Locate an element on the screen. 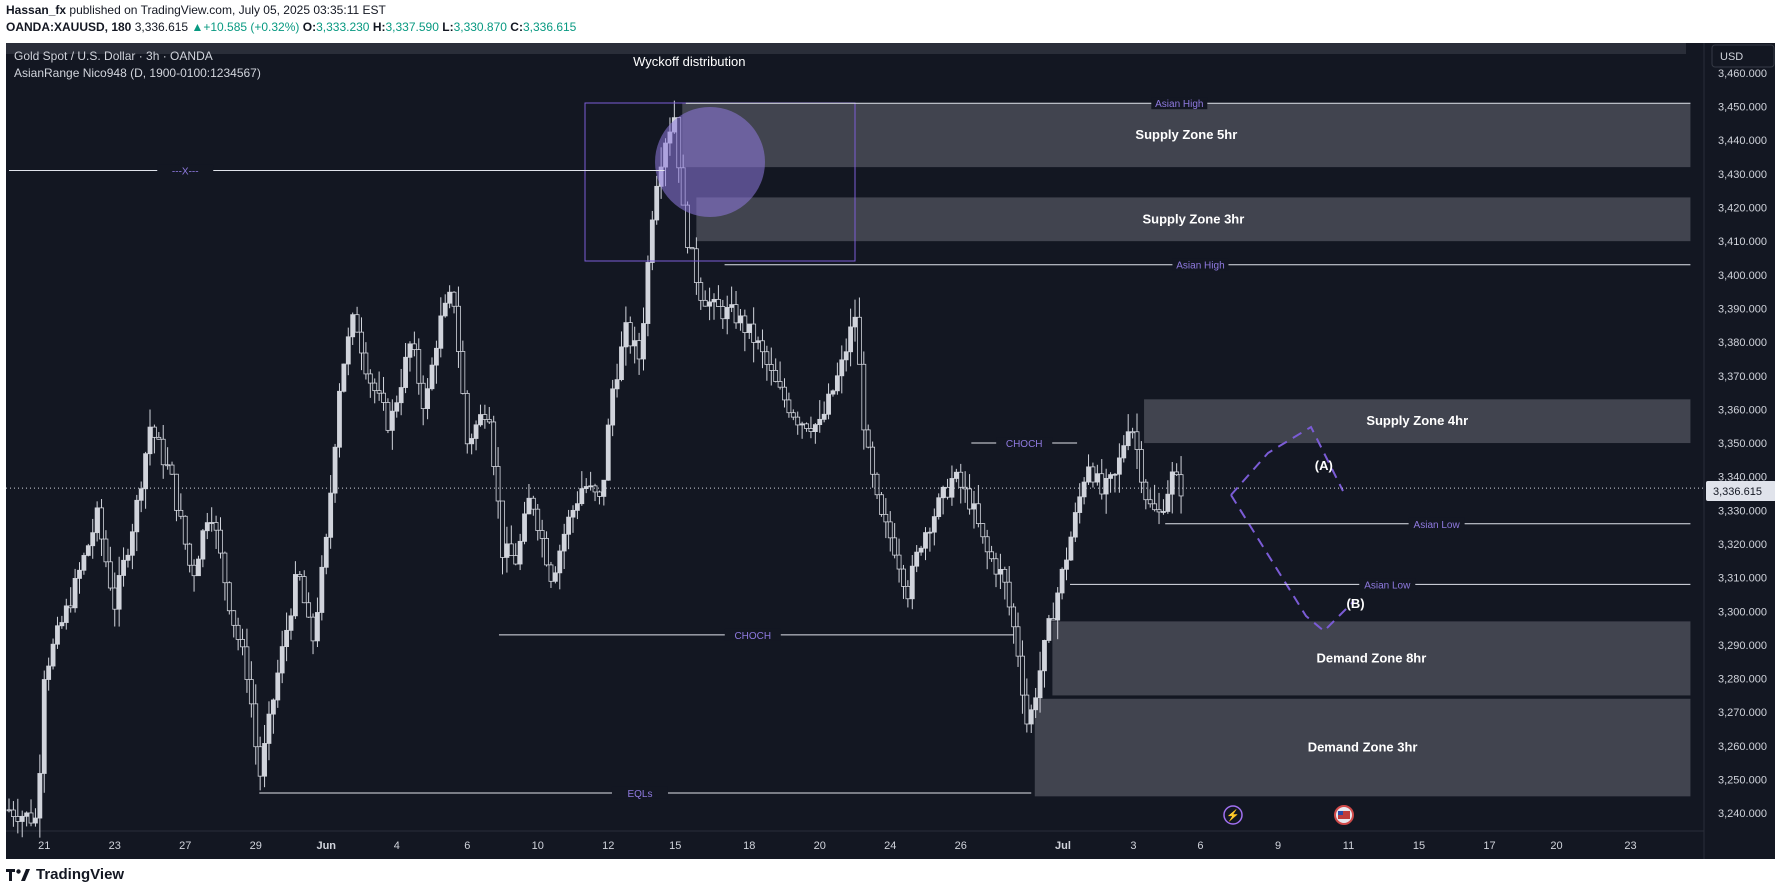 The height and width of the screenshot is (894, 1781). lightning-event-icon is located at coordinates (1233, 815).